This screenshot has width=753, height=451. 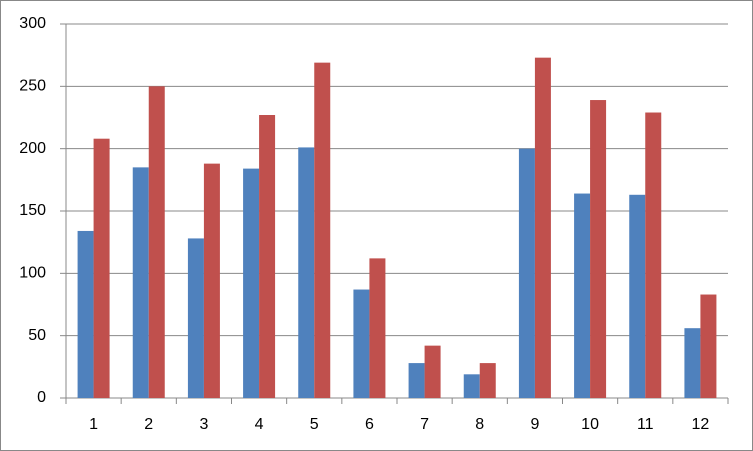 I want to click on x-tick-label: 3, so click(x=203, y=424).